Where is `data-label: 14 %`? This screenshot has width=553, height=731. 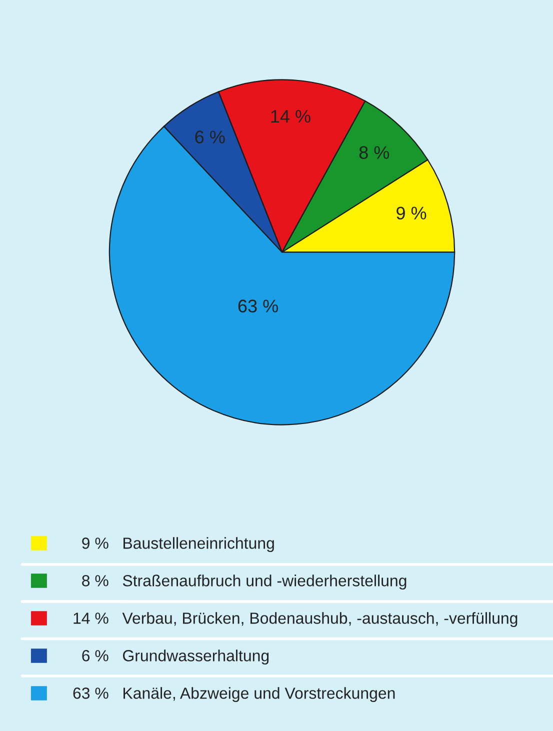
data-label: 14 % is located at coordinates (290, 116).